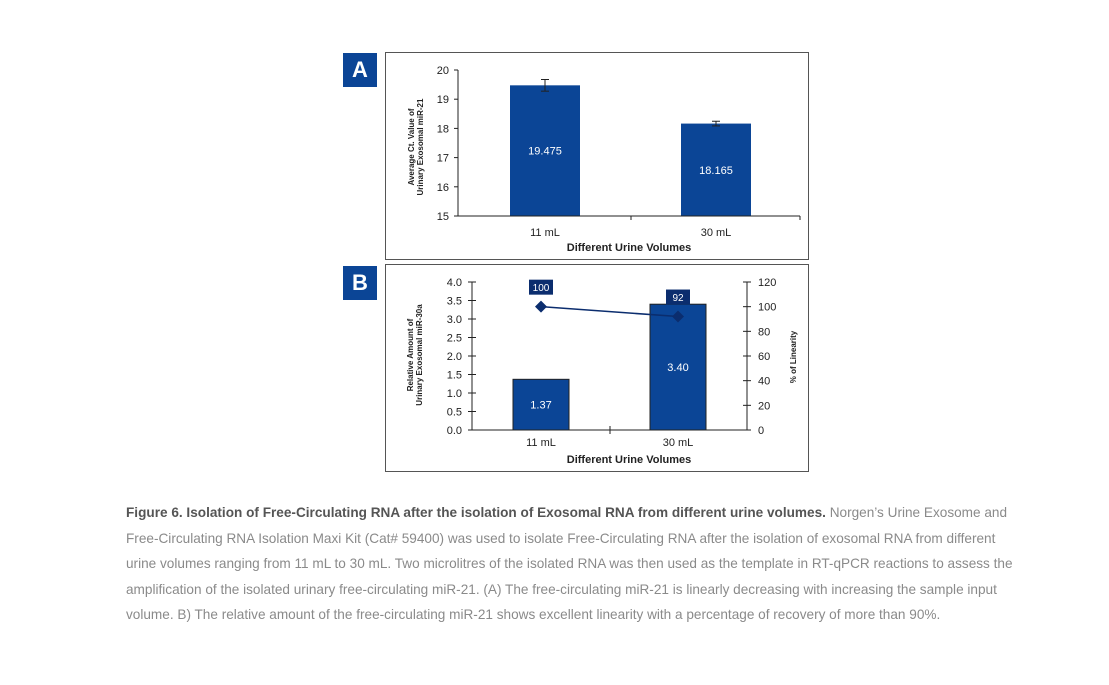  What do you see at coordinates (419, 355) in the screenshot?
I see `y-axis-title-line2: Urinary Exosomal miR-30a` at bounding box center [419, 355].